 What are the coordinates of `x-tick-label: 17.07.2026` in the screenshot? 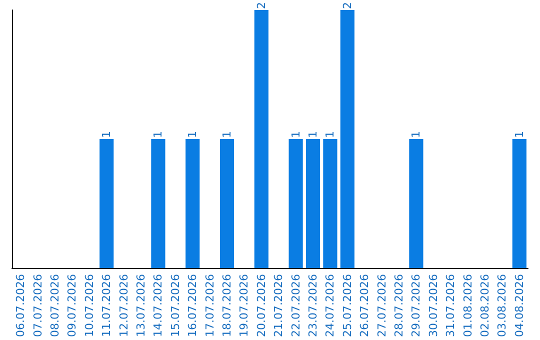 It's located at (209, 306).